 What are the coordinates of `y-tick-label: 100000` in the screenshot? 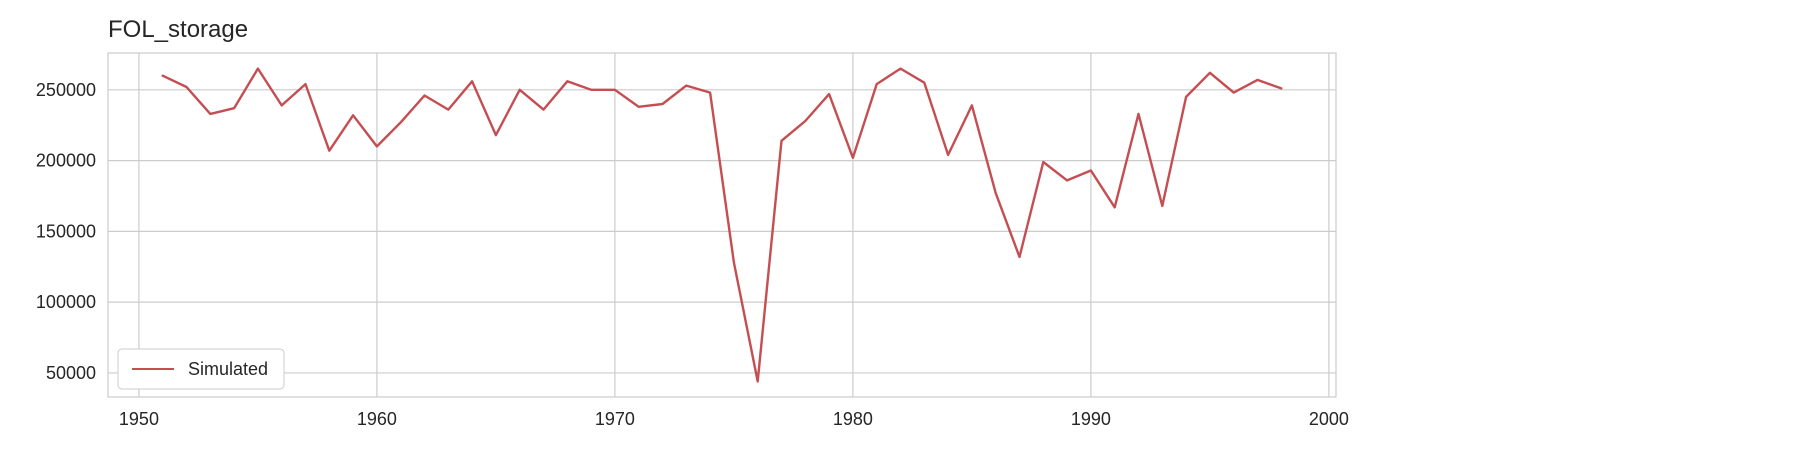 It's located at (66, 302).